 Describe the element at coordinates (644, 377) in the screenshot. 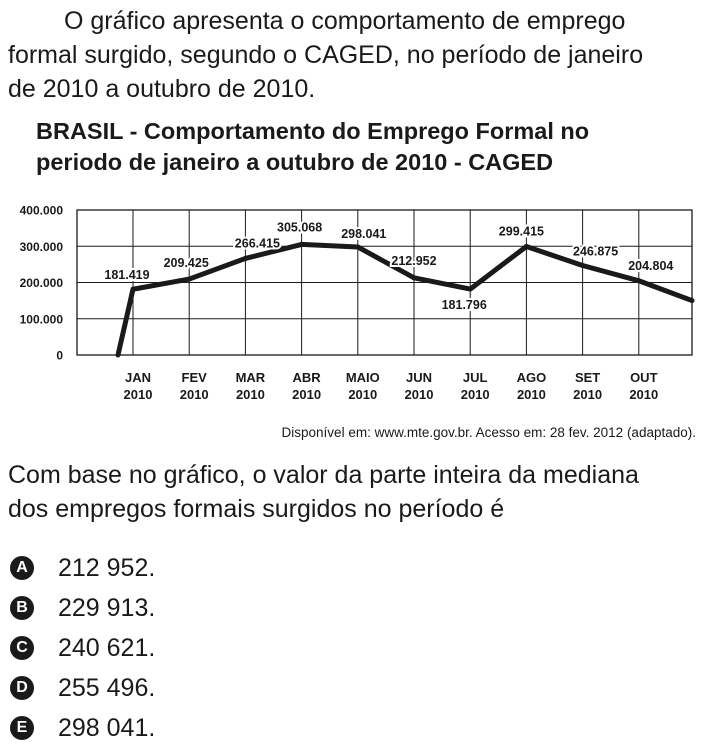

I see `x-tick-label-month: OUT` at that location.